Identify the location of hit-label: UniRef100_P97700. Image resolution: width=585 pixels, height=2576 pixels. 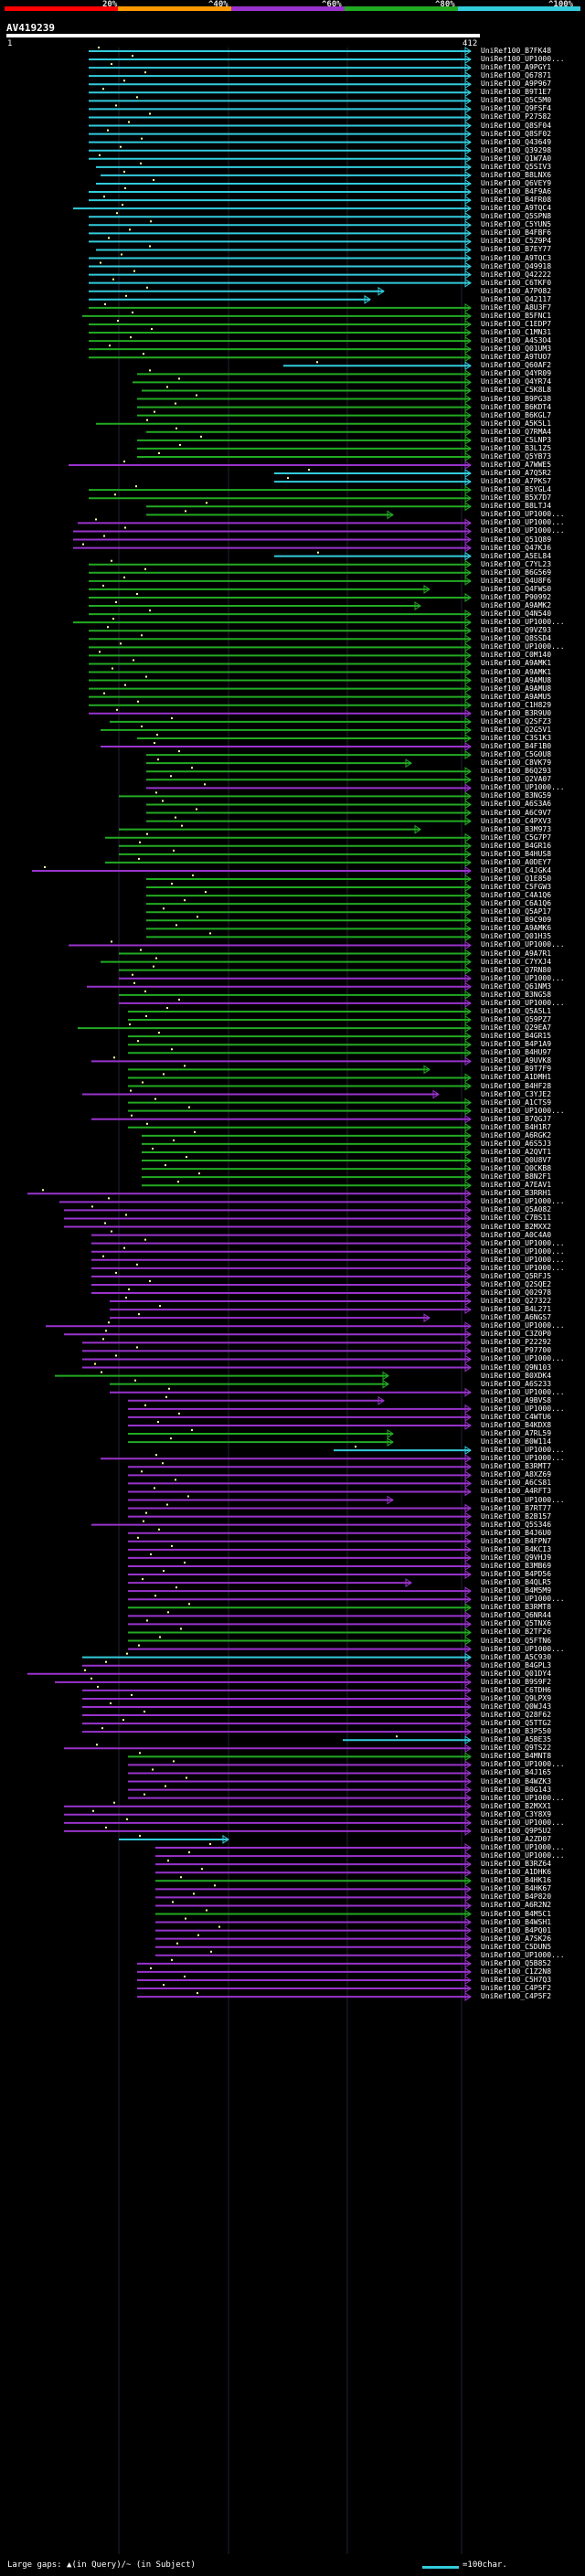
(516, 1350).